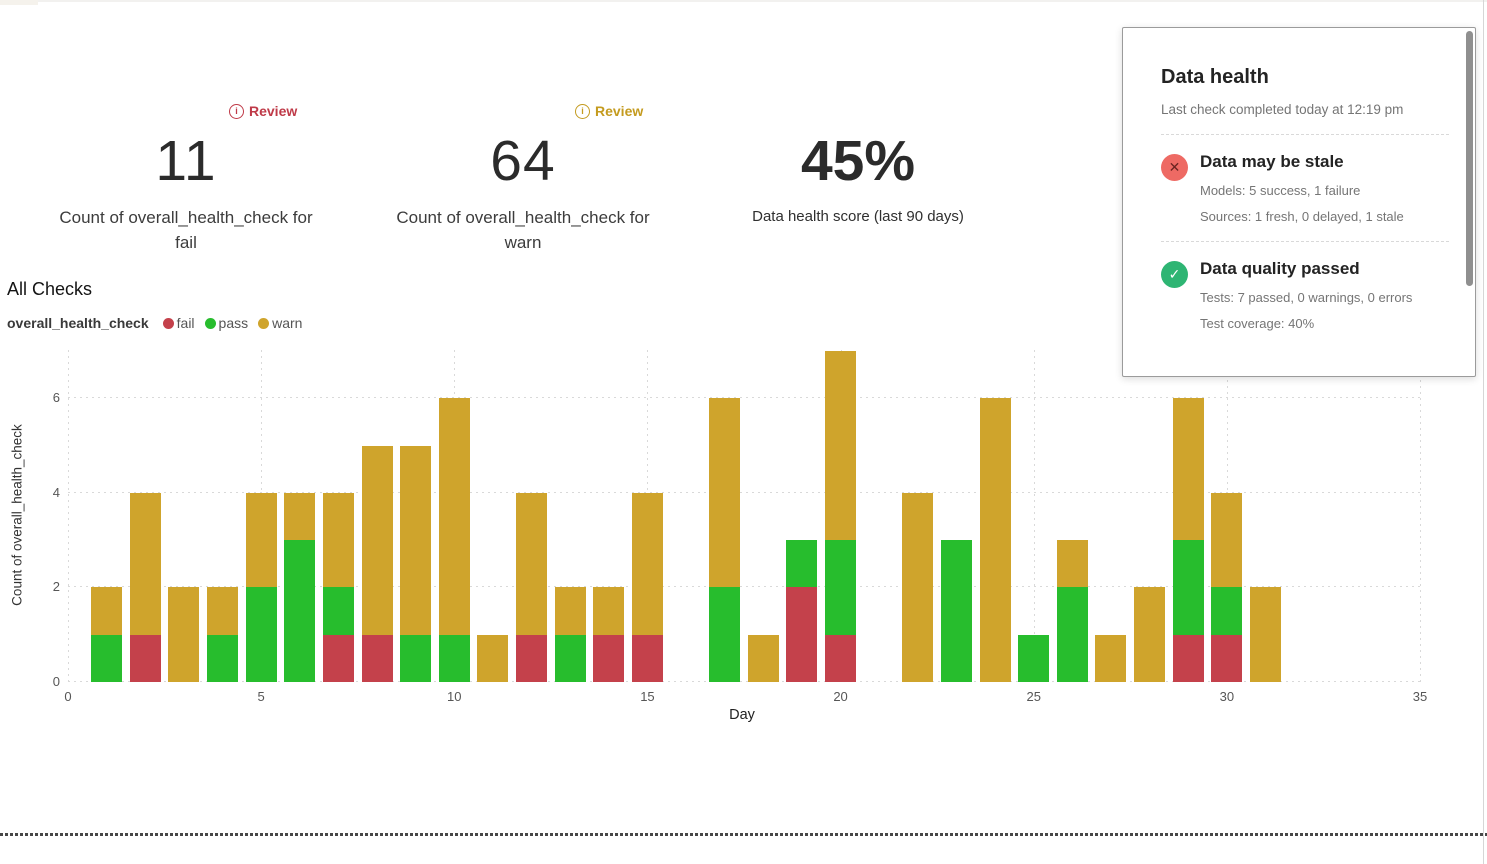  What do you see at coordinates (609, 111) in the screenshot?
I see `review-badge-warn: i Review` at bounding box center [609, 111].